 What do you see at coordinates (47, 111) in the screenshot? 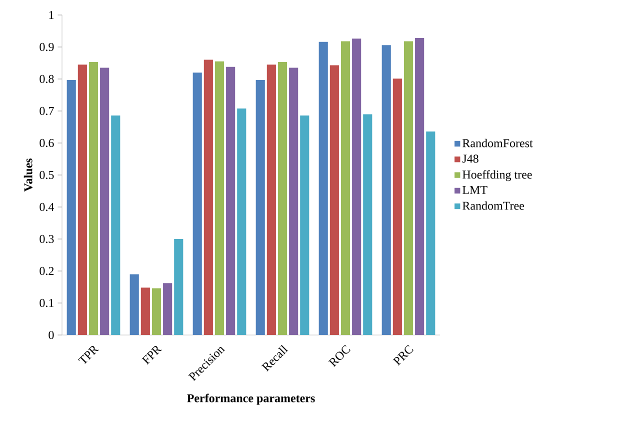
I see `y-tick-label: 0.7` at bounding box center [47, 111].